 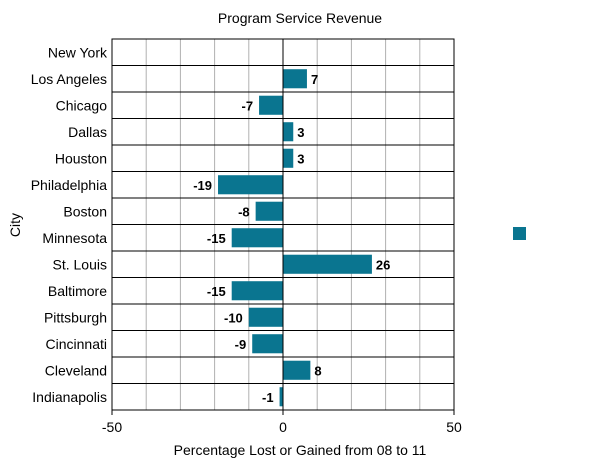 What do you see at coordinates (519, 233) in the screenshot?
I see `legend-swatch` at bounding box center [519, 233].